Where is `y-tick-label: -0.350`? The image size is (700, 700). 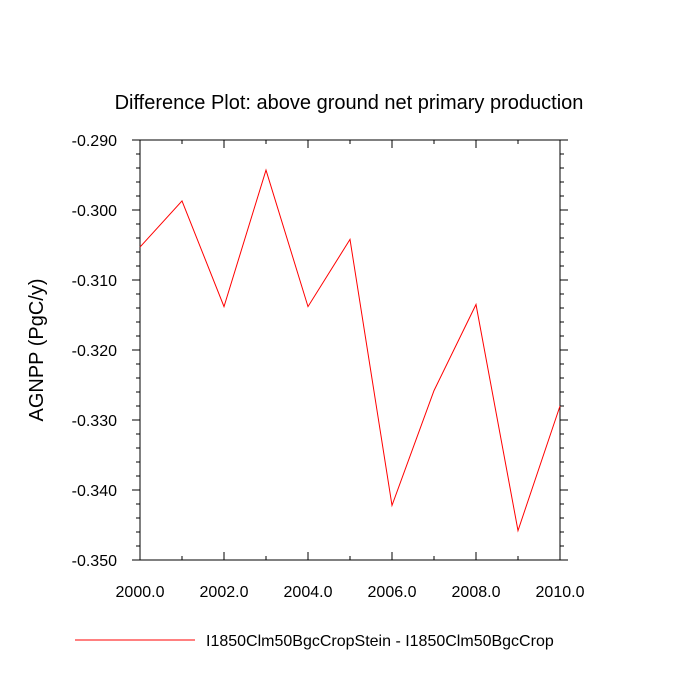
y-tick-label: -0.350 is located at coordinates (94, 561).